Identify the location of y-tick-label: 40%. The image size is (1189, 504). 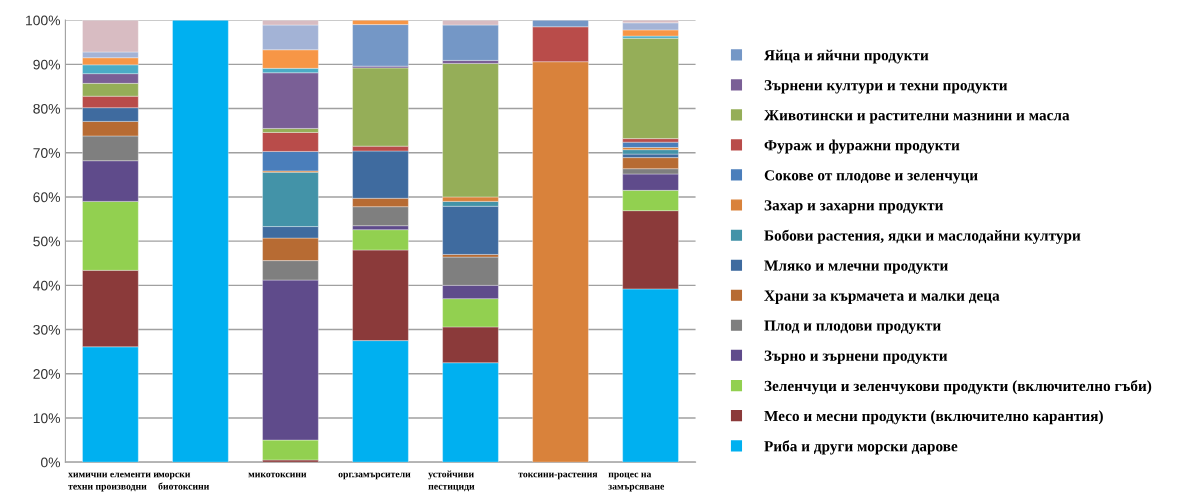
(47, 285).